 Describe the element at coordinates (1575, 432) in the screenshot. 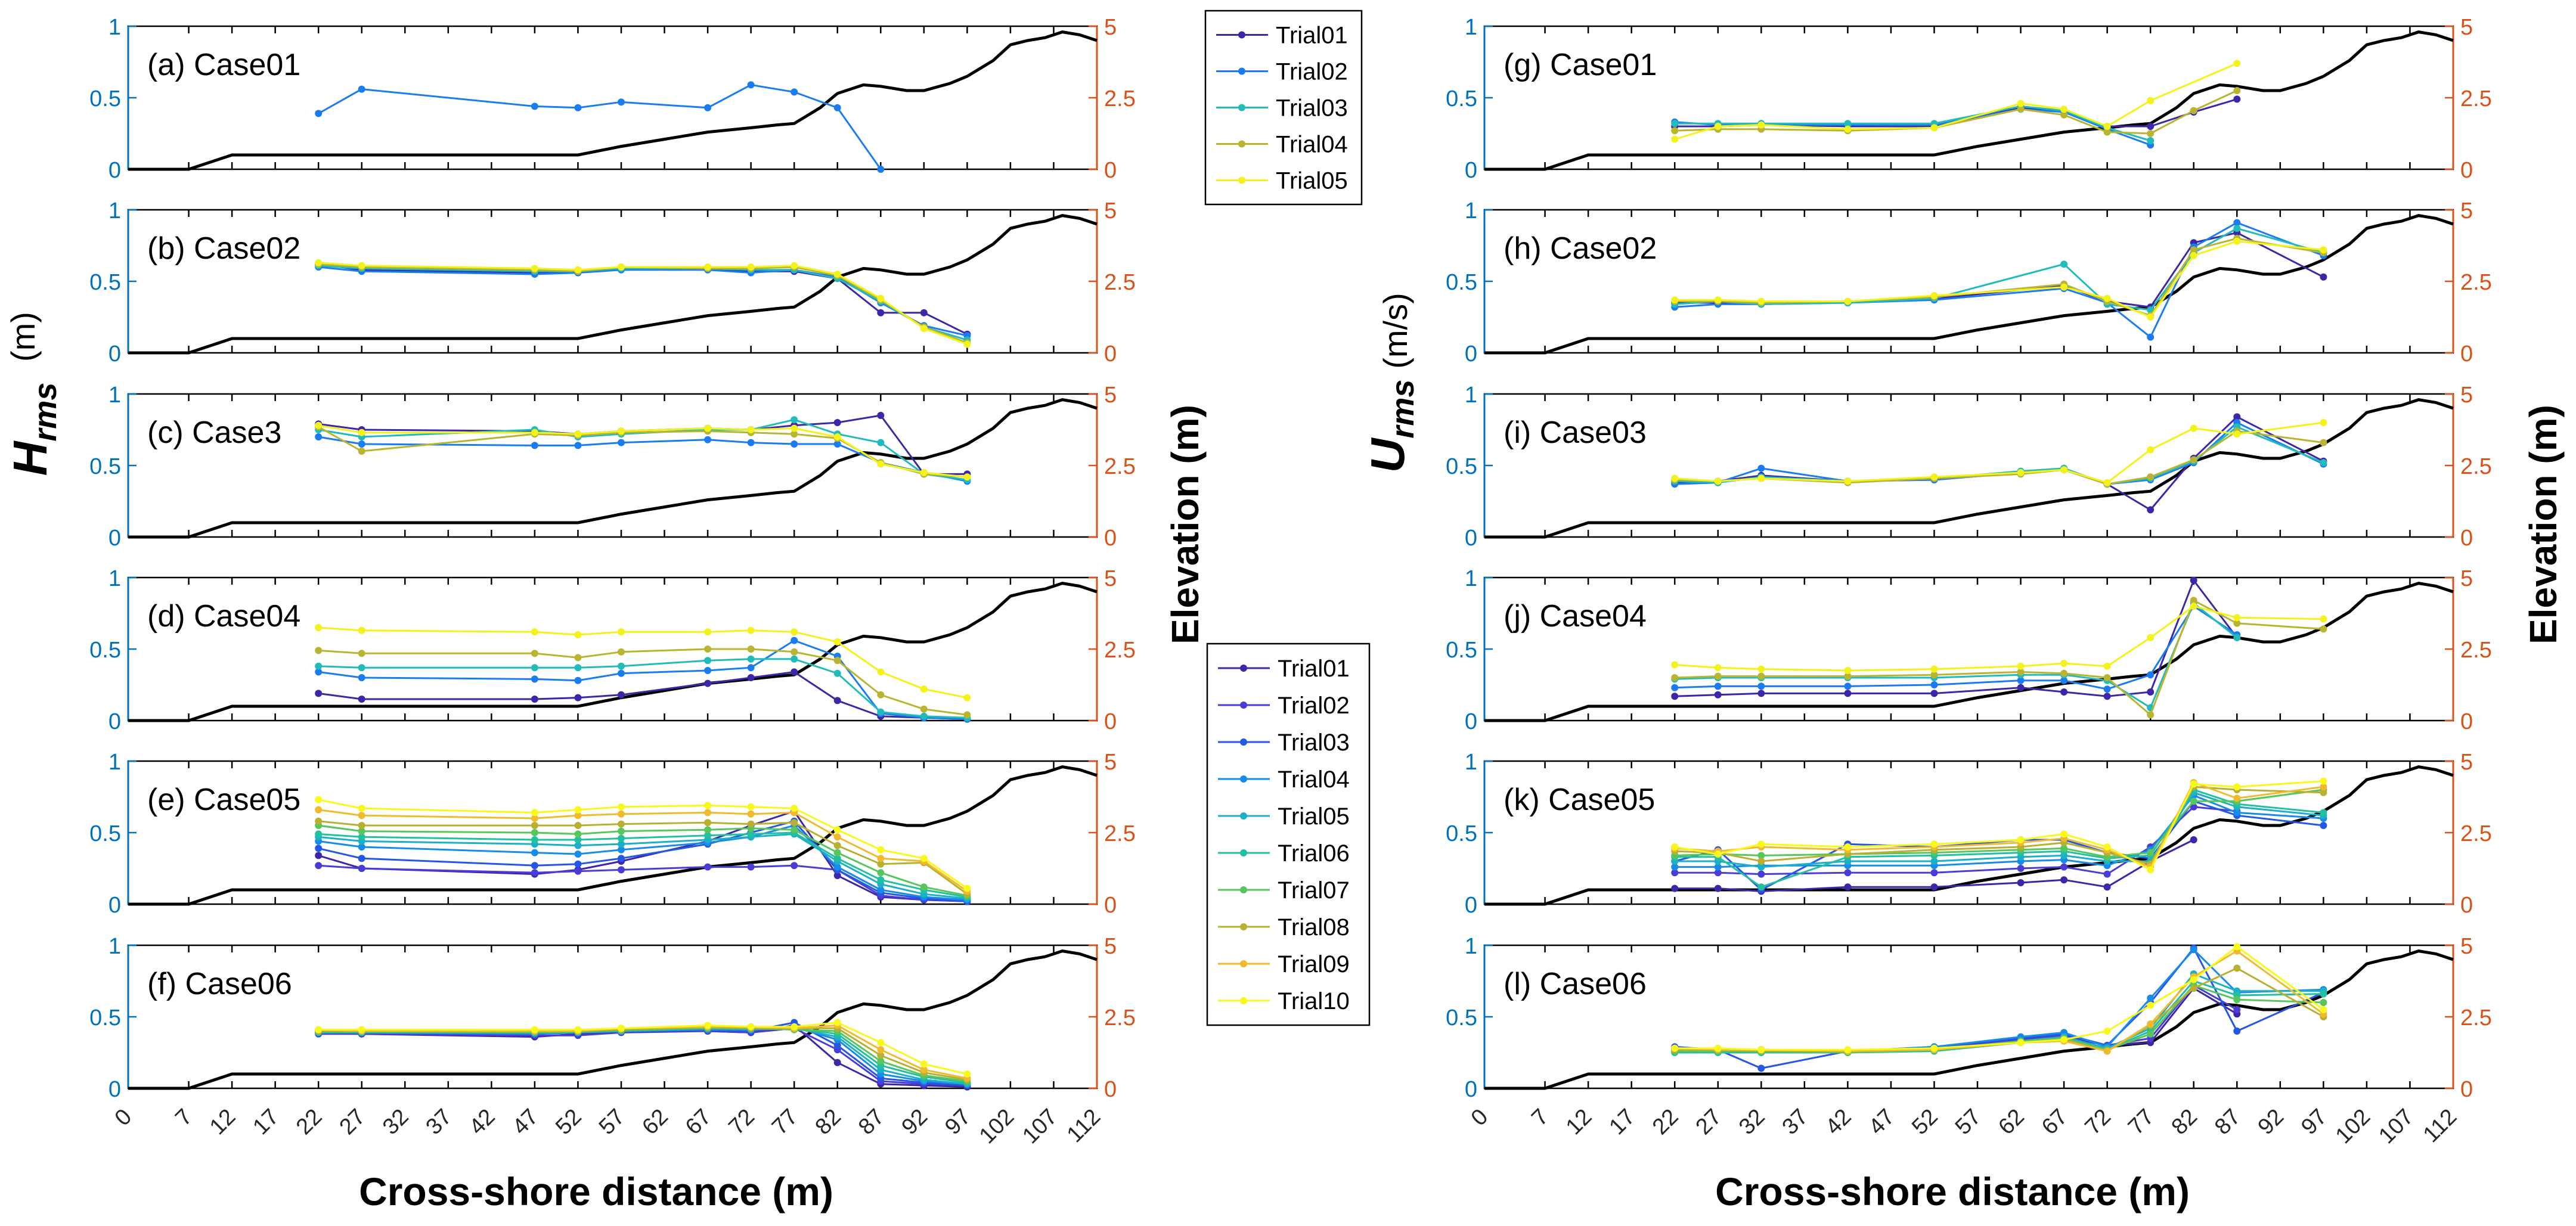

I see `panel-label: (i) Case03` at that location.